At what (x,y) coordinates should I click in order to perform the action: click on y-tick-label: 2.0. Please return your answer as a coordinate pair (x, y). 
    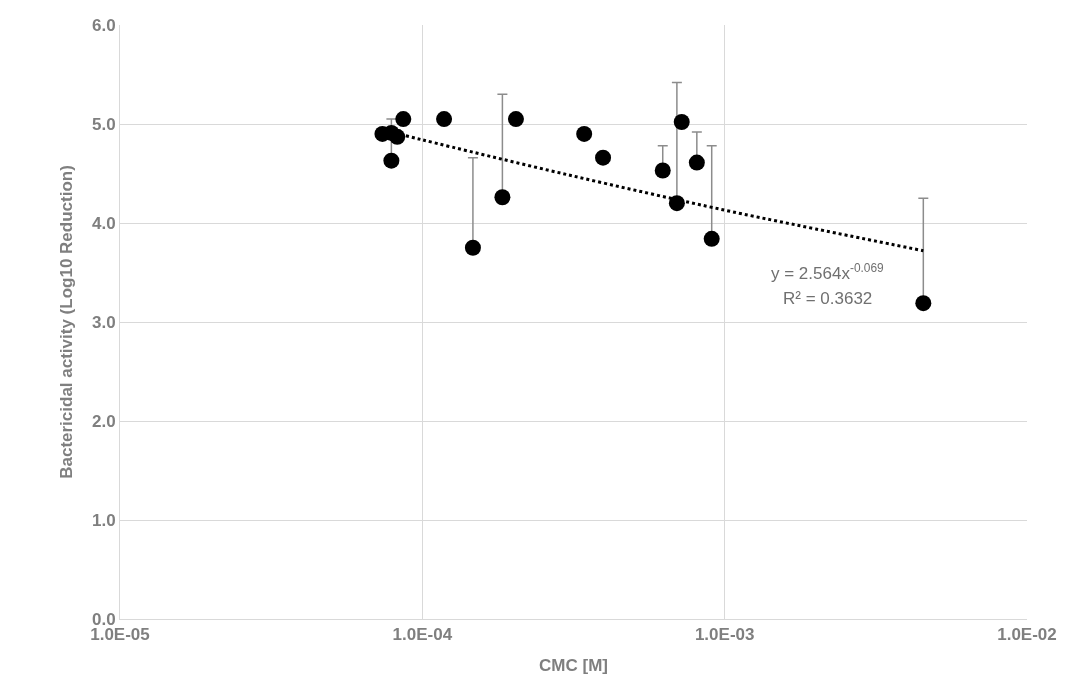
    Looking at the image, I should click on (103, 421).